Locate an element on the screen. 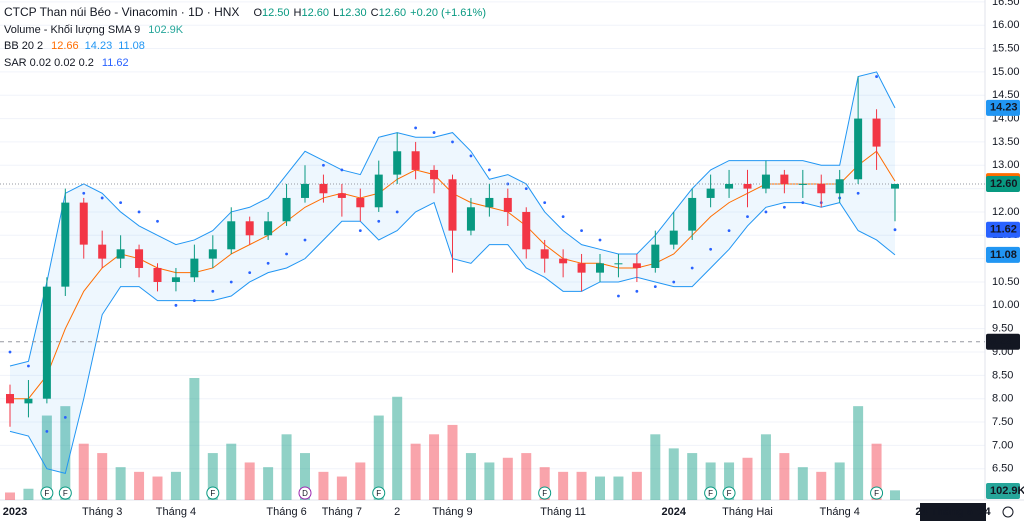 This screenshot has width=1024, height=524. y-tick-label: 12.00 is located at coordinates (1006, 212).